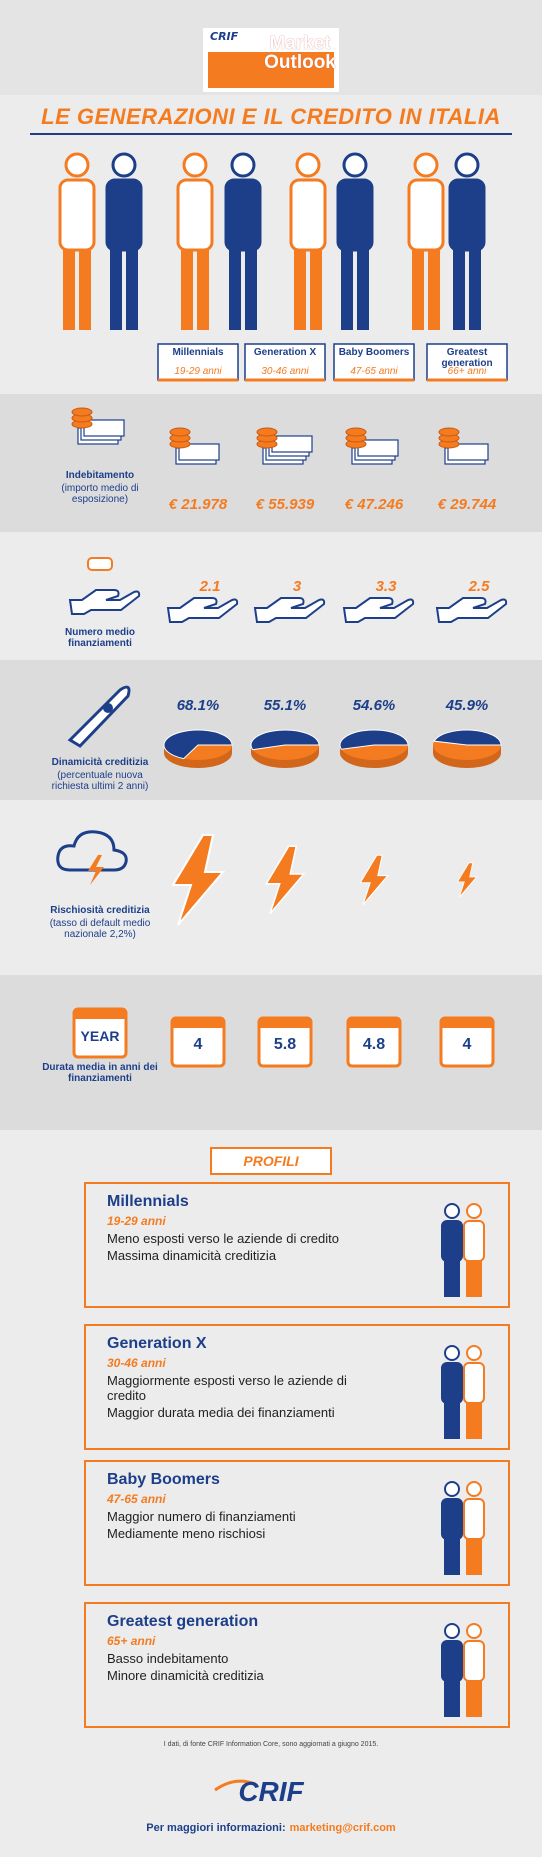  What do you see at coordinates (271, 116) in the screenshot?
I see `main-title: LE GENERAZIONI E IL CREDITO IN ITALIA` at bounding box center [271, 116].